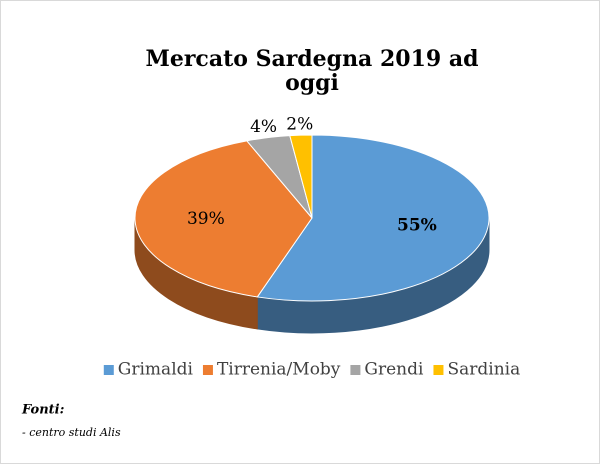 This screenshot has width=600, height=464. I want to click on legend: Grimaldi Tirrenia/Moby Grendi Sardinia, so click(311, 370).